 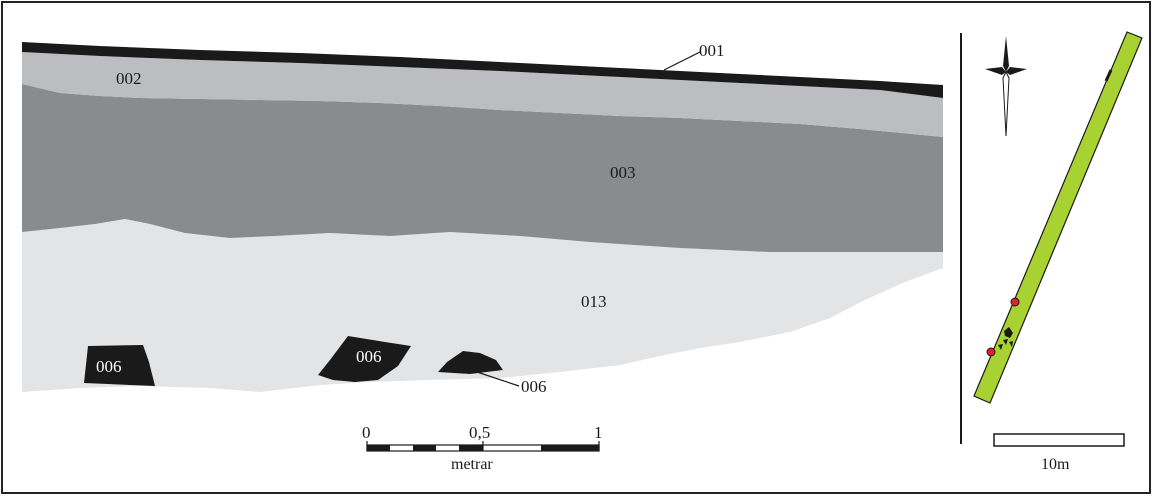 I want to click on trench-section-marker, so click(x=1108, y=75).